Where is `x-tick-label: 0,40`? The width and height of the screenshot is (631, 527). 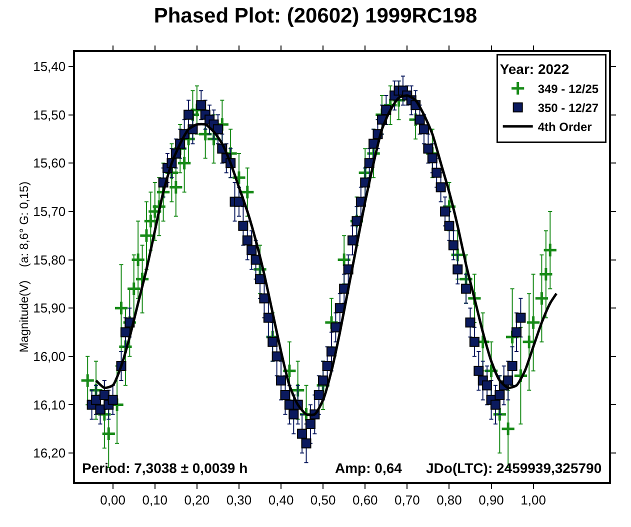
x-tick-label: 0,40 is located at coordinates (281, 500).